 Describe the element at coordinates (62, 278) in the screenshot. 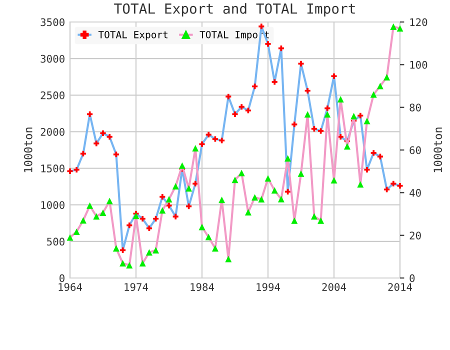

I see `y-tick-label: 0` at that location.